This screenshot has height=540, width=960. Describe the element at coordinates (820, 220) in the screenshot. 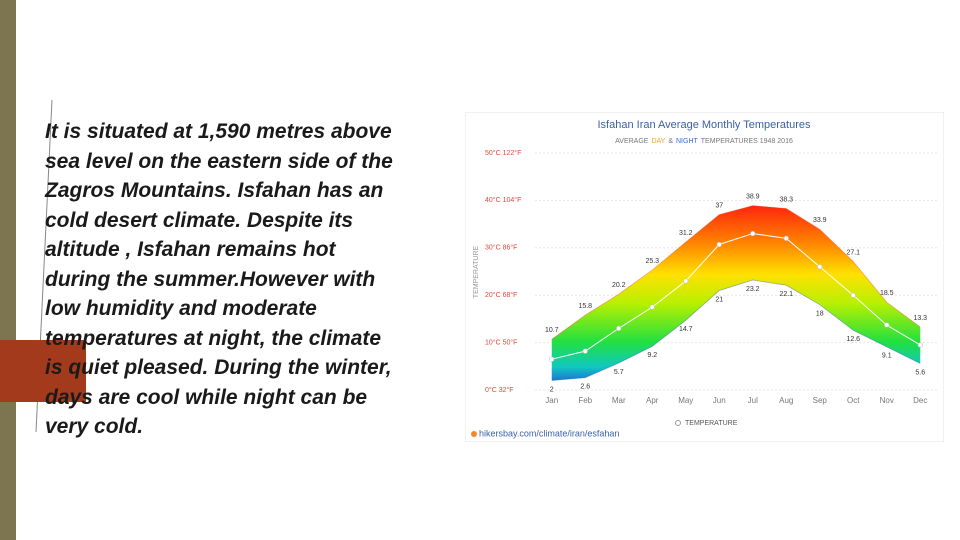

I see `data-label: 33.9` at that location.